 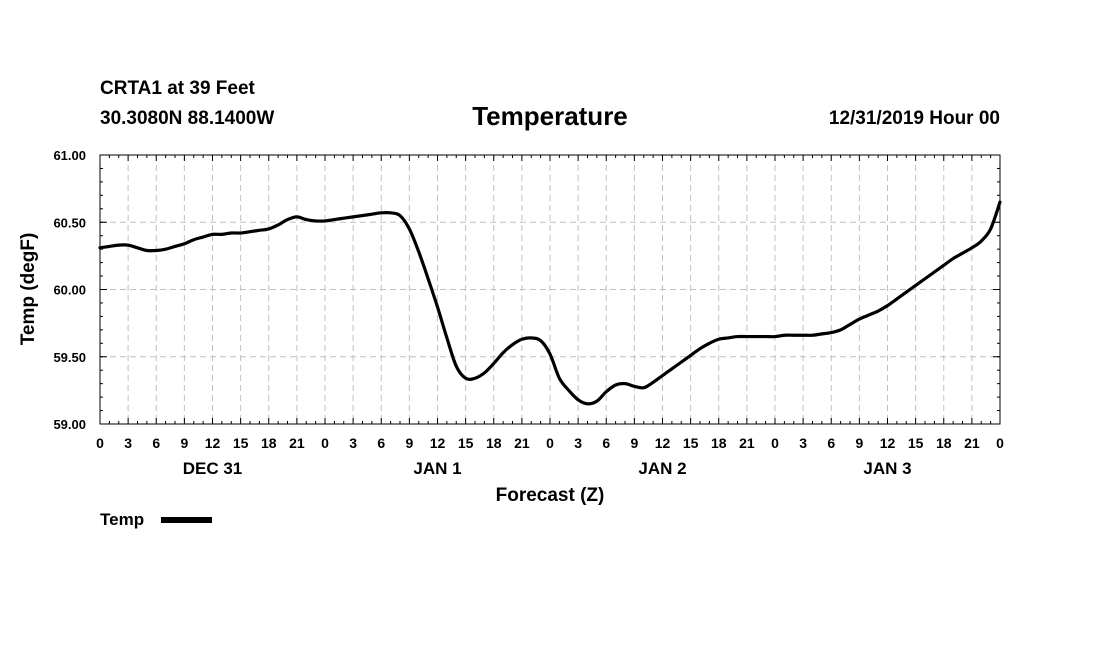 I want to click on y-axis-label: Temp (degF), so click(x=28, y=289).